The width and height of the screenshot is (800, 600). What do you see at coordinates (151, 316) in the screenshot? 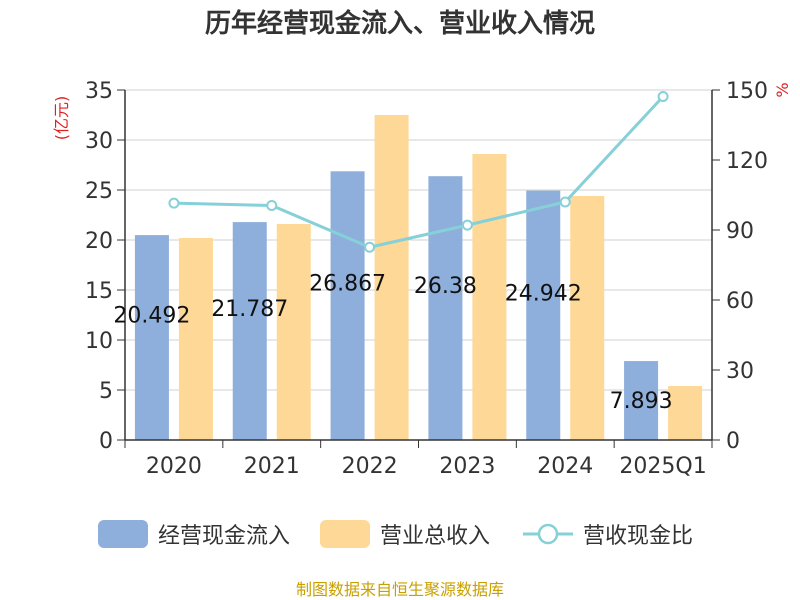
I see `data-label: 20.492` at bounding box center [151, 316].